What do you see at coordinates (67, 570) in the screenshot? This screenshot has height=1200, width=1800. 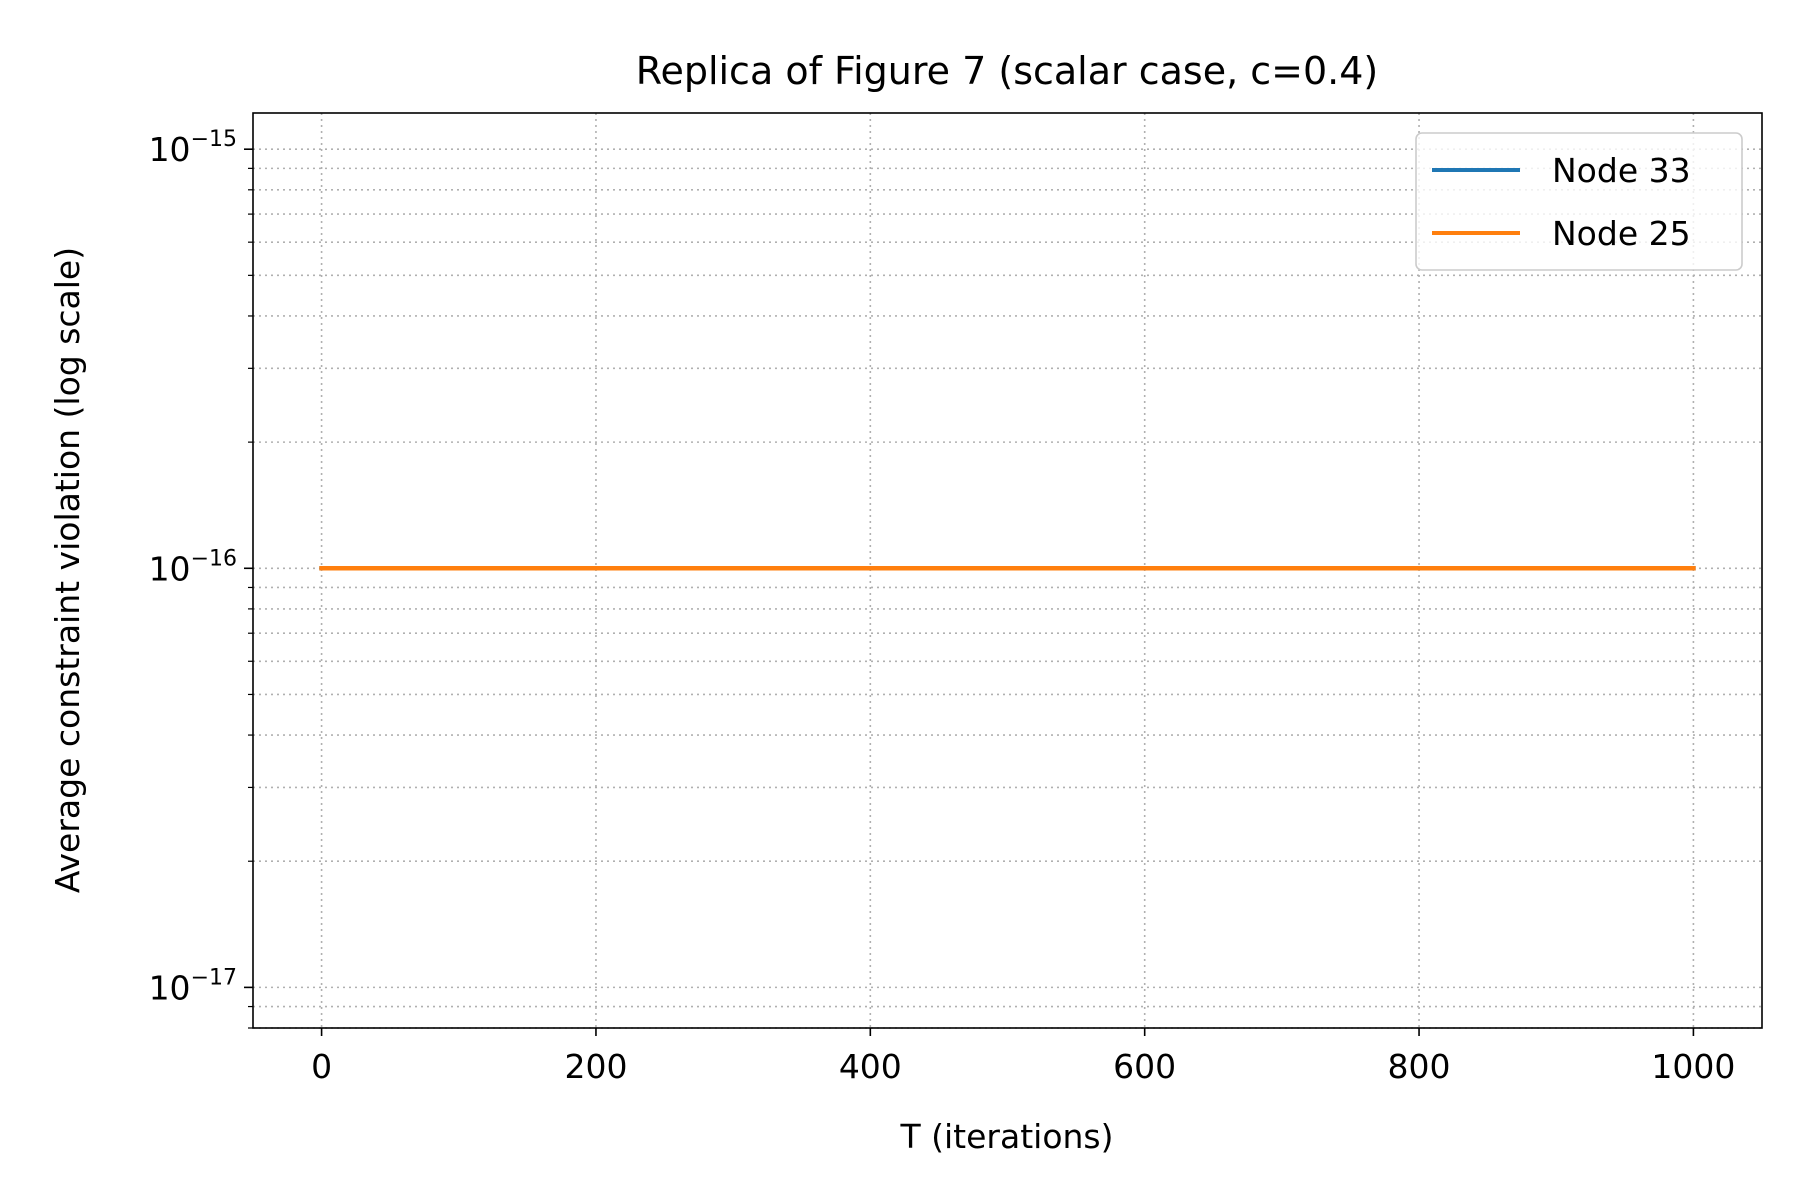 I see `y-axis-label: Average constraint violation (log scale)` at bounding box center [67, 570].